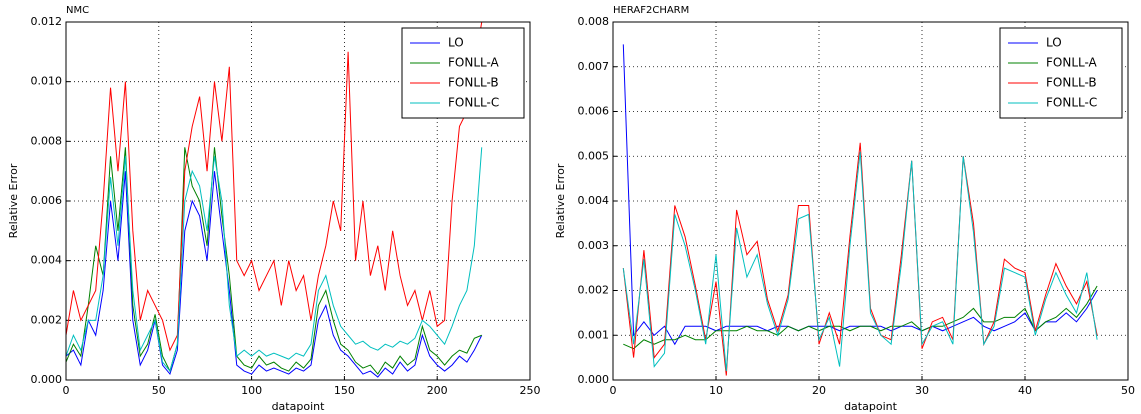  What do you see at coordinates (437, 390) in the screenshot?
I see `x-tick-label: 200` at bounding box center [437, 390].